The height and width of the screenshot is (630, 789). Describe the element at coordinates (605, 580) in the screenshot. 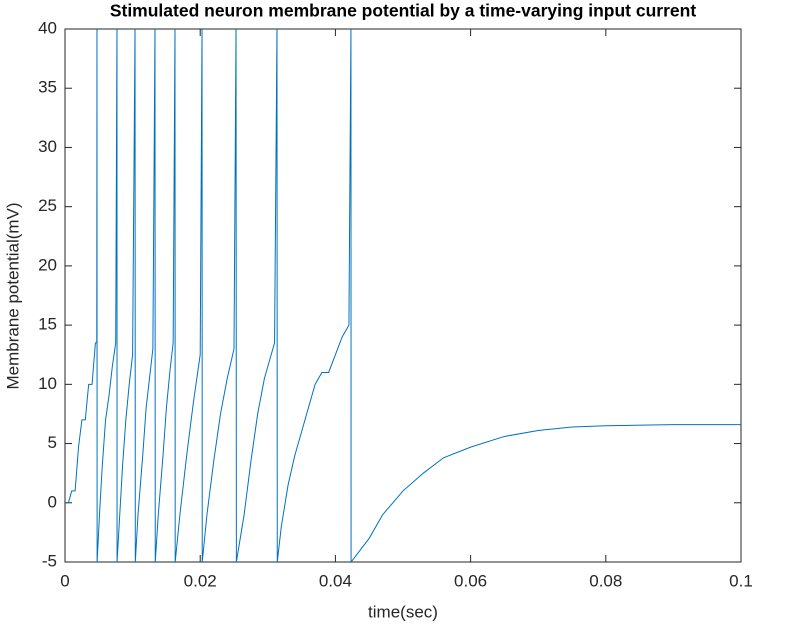

I see `x-tick-label: 0.08` at that location.